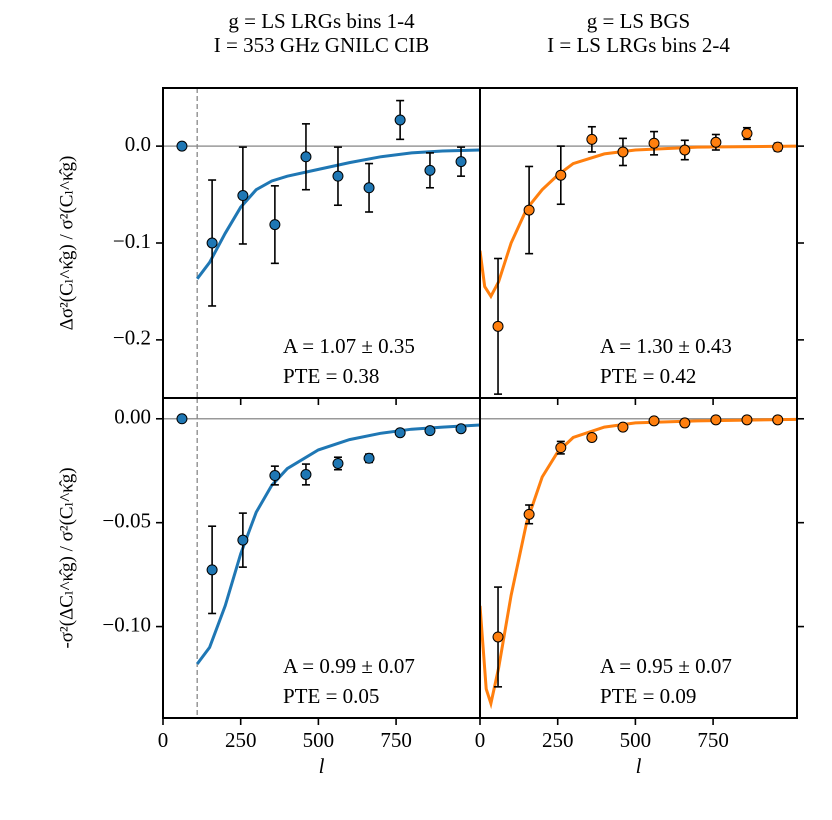 The height and width of the screenshot is (820, 832). I want to click on fit-annotation: A = 0.99 ± 0.07, so click(349, 666).